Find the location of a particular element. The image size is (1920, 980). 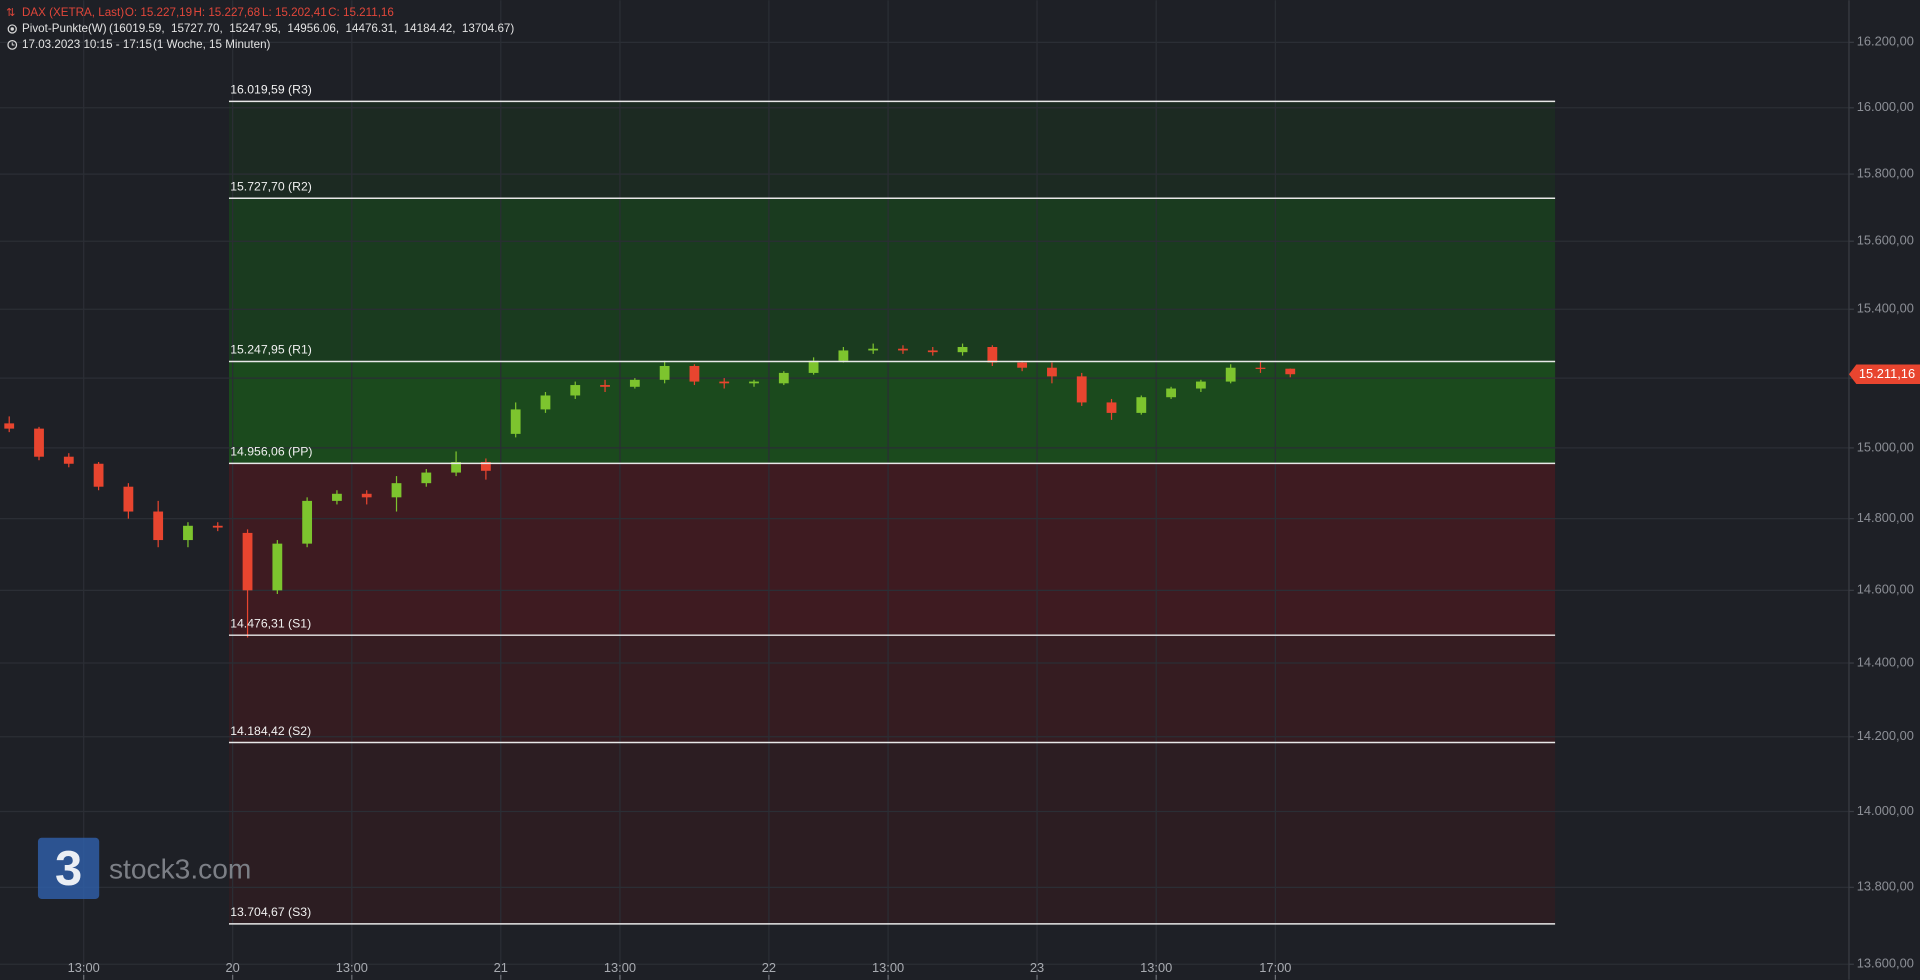

last-price-label: 15.211,16 is located at coordinates (1887, 373).